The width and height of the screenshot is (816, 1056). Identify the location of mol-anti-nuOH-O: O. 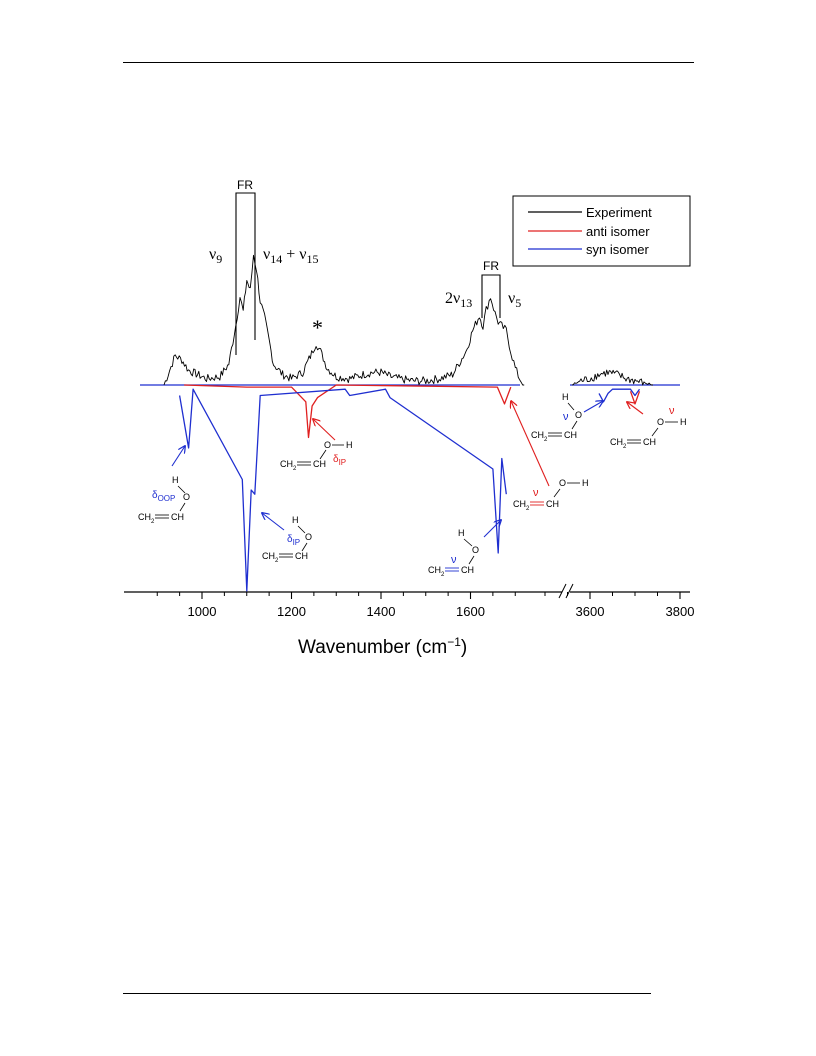
(660, 422).